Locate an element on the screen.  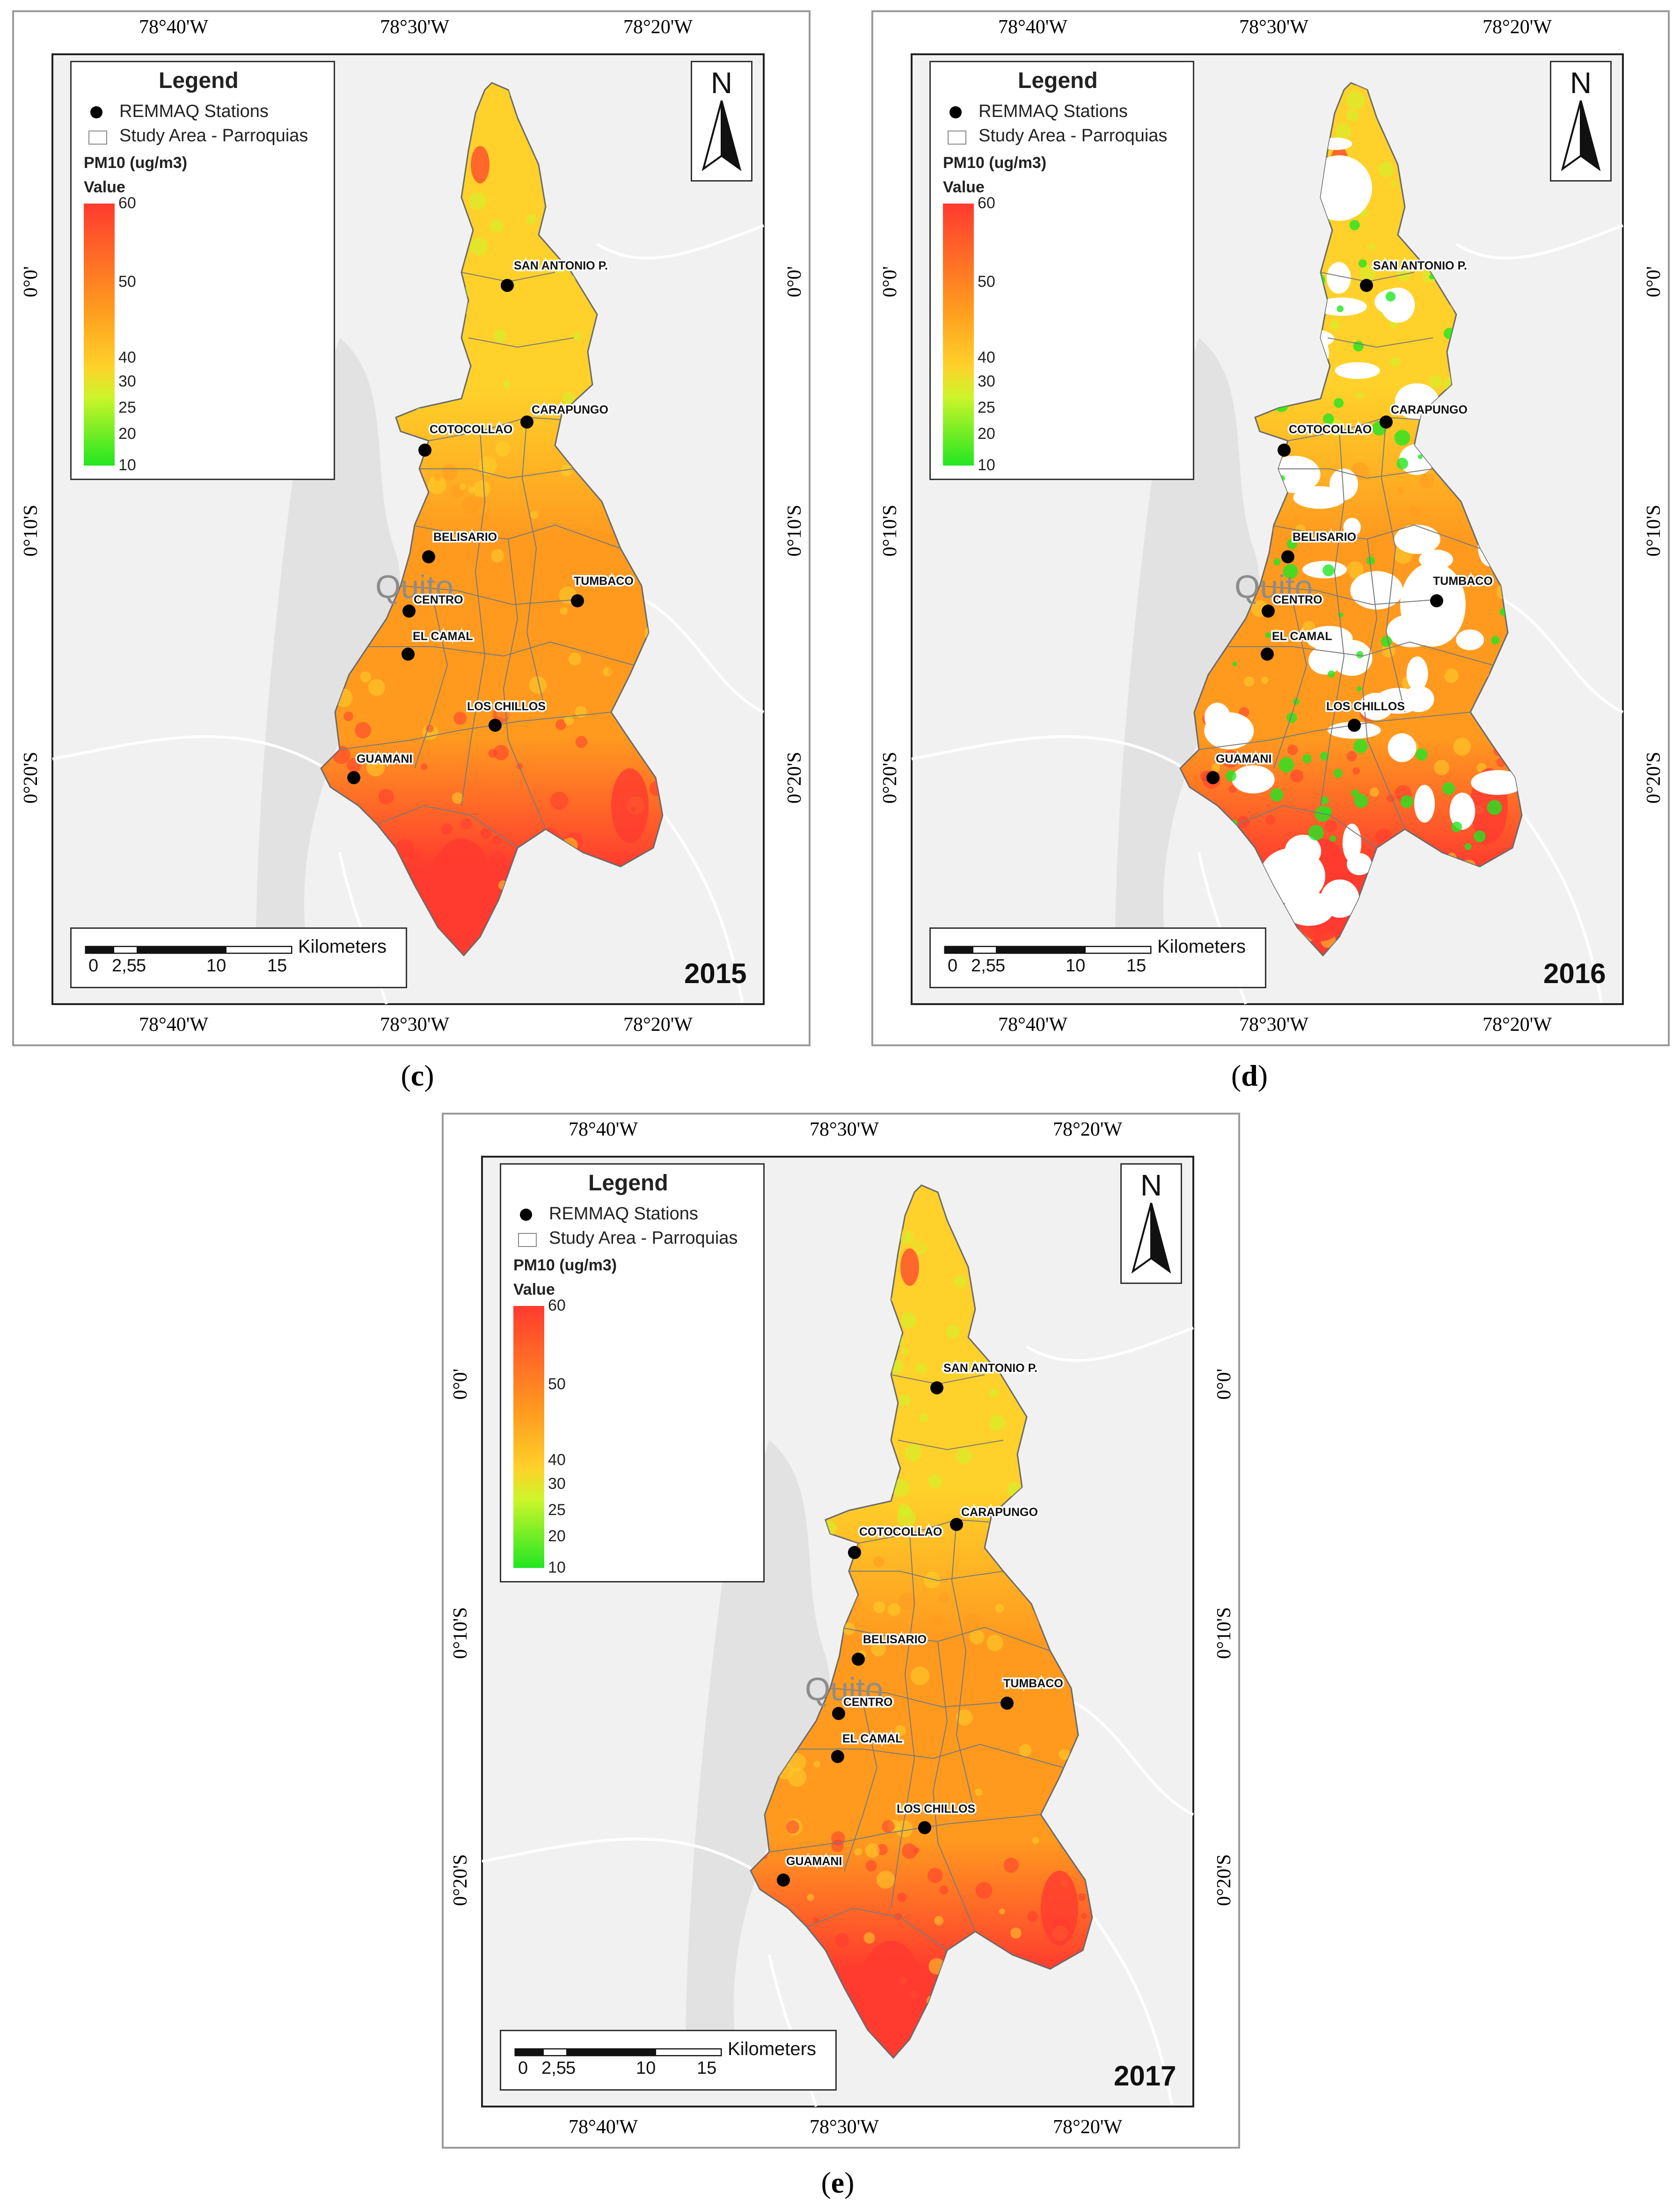
longitude-label-top: 78°20'W is located at coordinates (1517, 27).